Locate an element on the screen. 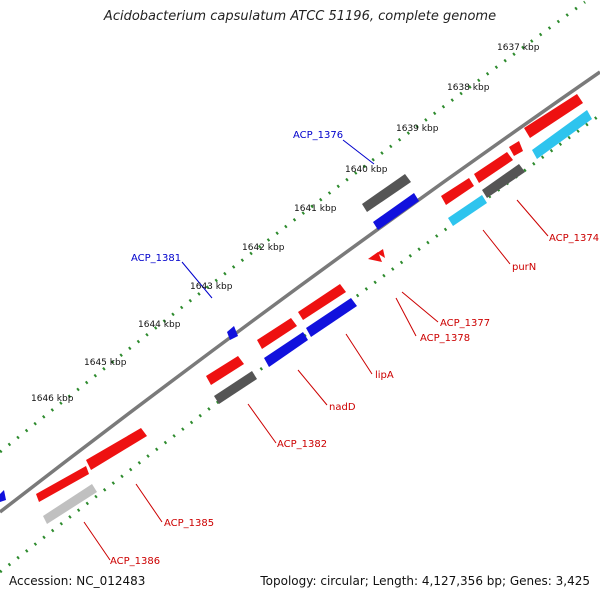 The image size is (600, 600). tick-label: 1639 kbp is located at coordinates (417, 129).